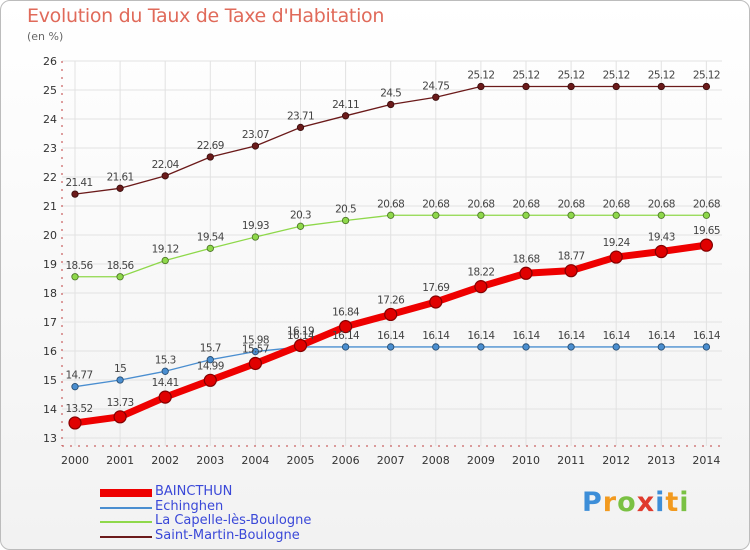 The height and width of the screenshot is (550, 750). What do you see at coordinates (50, 264) in the screenshot?
I see `y-tick-label: 19` at bounding box center [50, 264].